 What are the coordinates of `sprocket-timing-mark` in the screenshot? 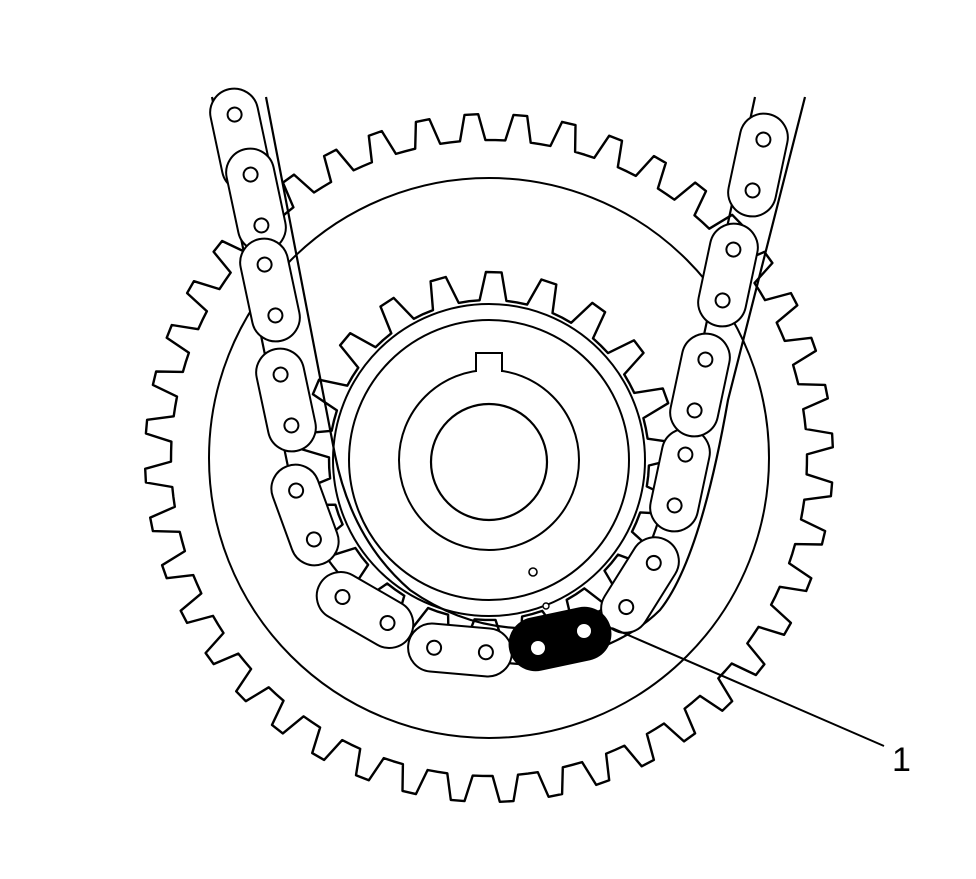 It's located at (533, 572).